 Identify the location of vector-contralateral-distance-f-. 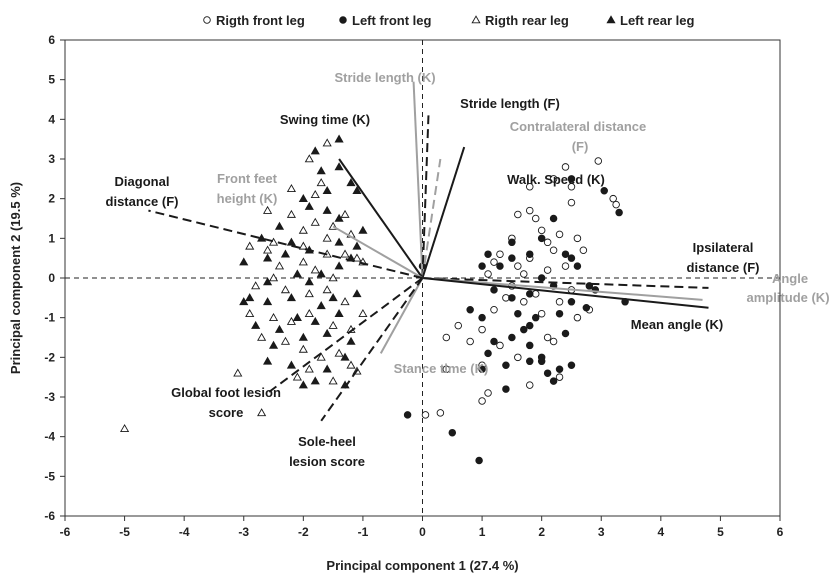
(431, 218).